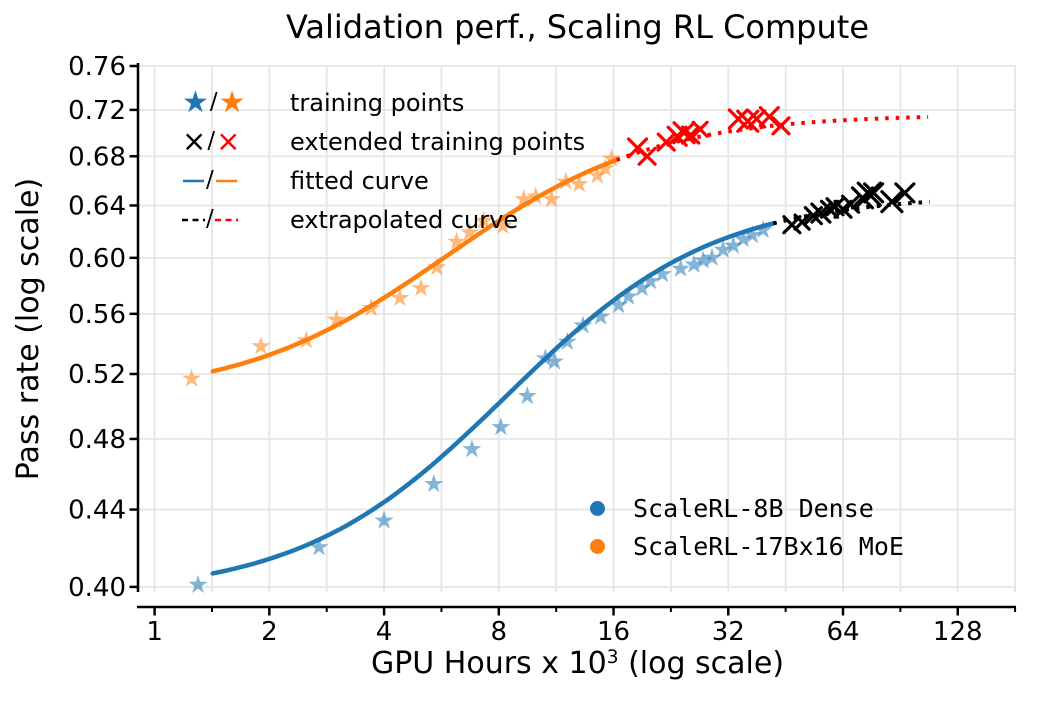 Image resolution: width=1044 pixels, height=706 pixels. I want to click on y-axis-label: Pass rate (log scale), so click(28, 329).